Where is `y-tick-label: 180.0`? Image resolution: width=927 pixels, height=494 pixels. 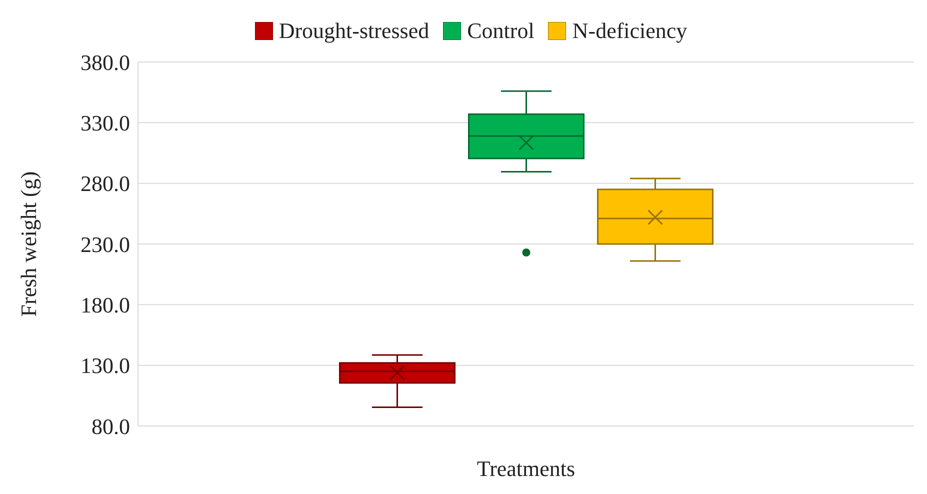 y-tick-label: 180.0 is located at coordinates (105, 305).